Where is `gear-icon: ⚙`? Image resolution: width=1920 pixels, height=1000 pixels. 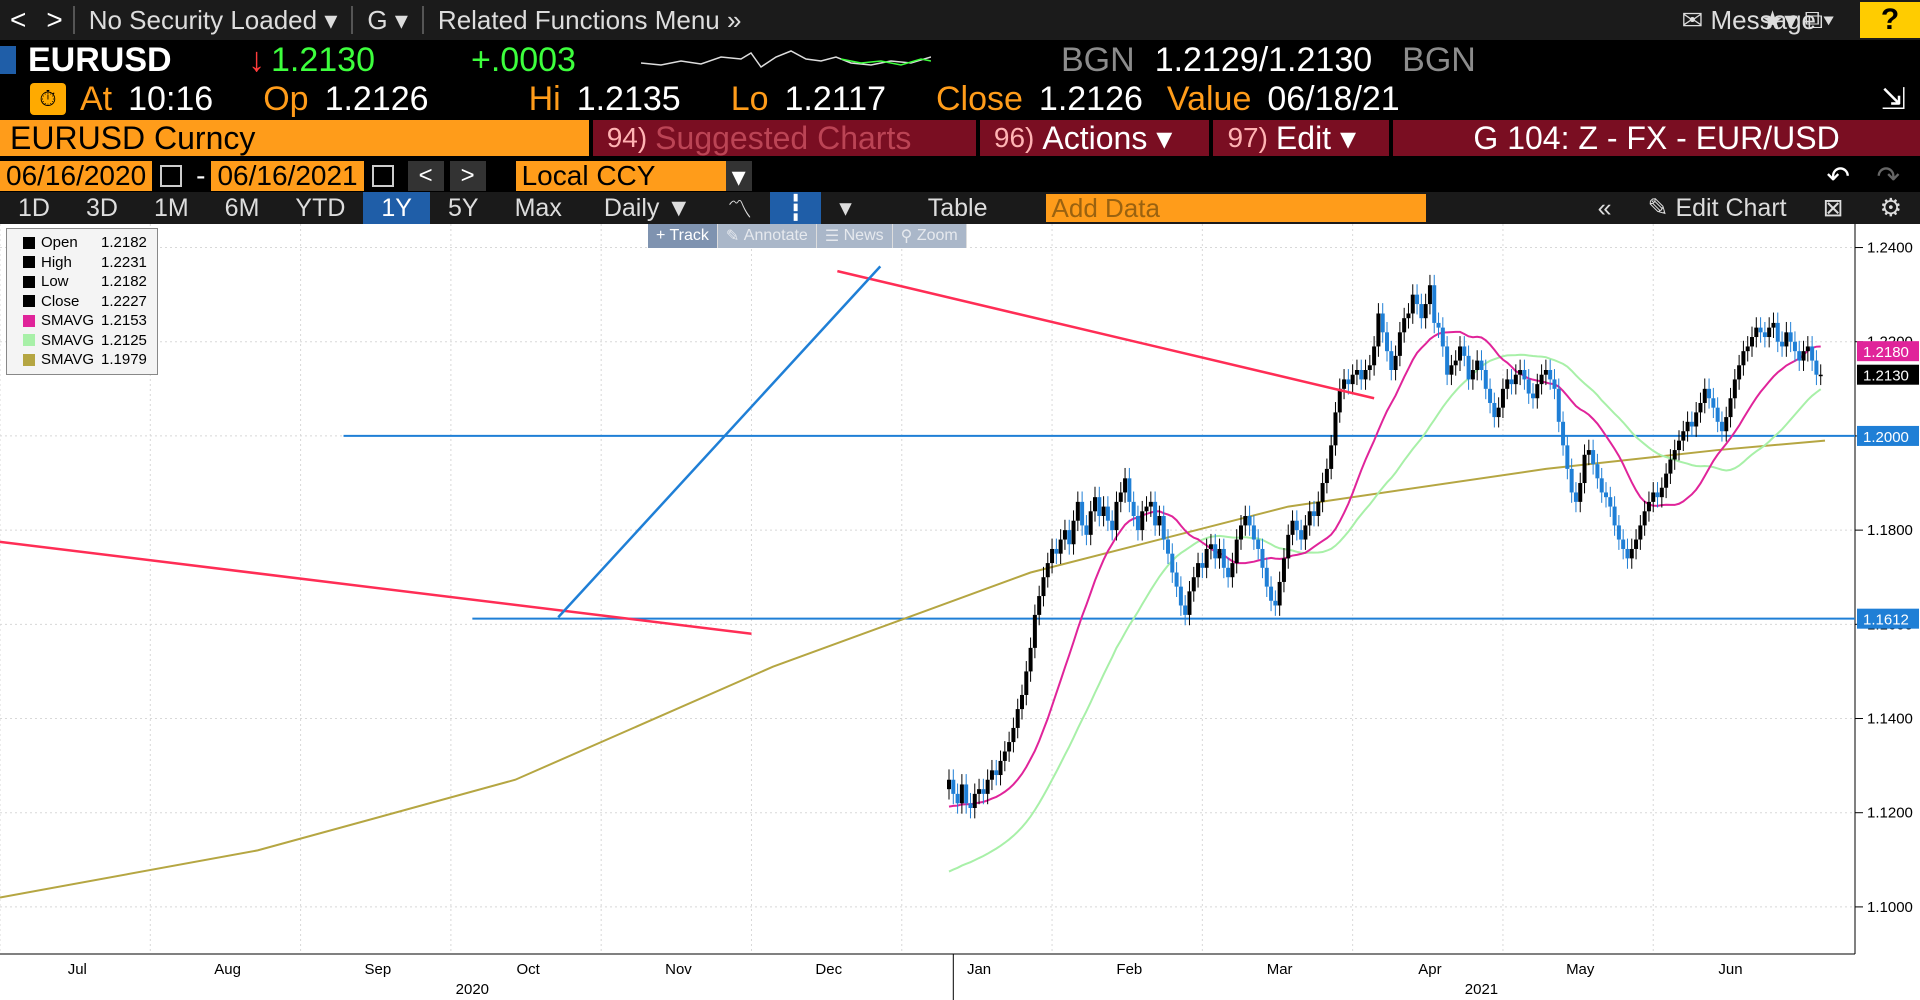
gear-icon: ⚙ is located at coordinates (1890, 208).